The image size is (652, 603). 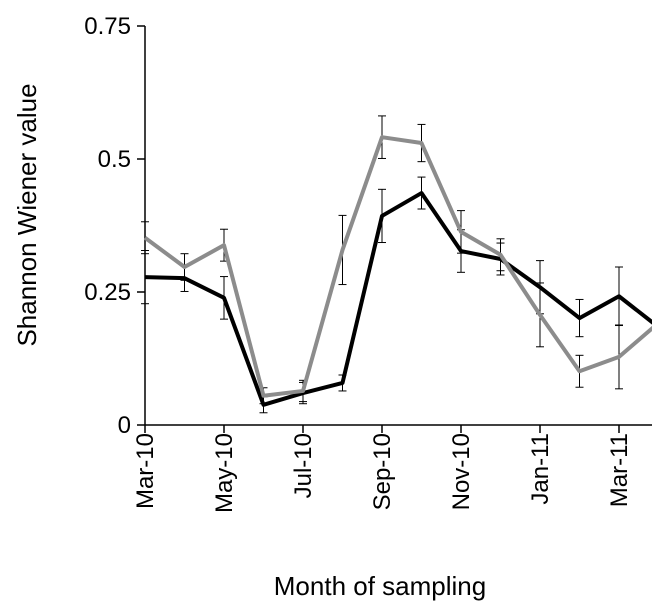 What do you see at coordinates (619, 470) in the screenshot?
I see `x-tick-label: Mar-11` at bounding box center [619, 470].